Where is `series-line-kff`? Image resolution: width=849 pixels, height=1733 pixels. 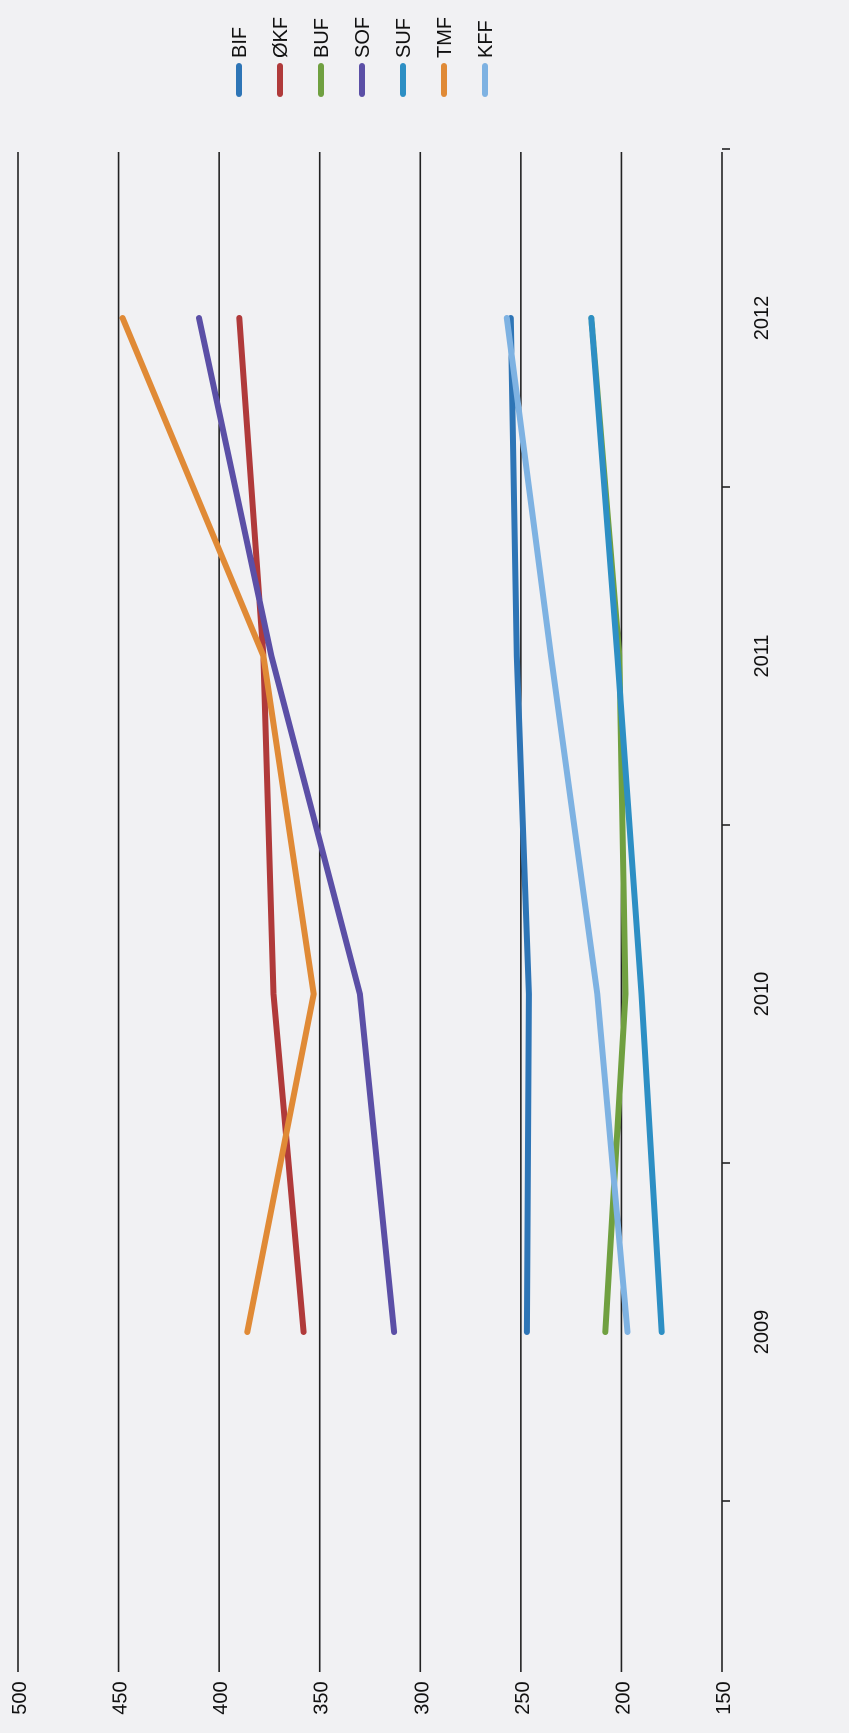 series-line-kff is located at coordinates (567, 825).